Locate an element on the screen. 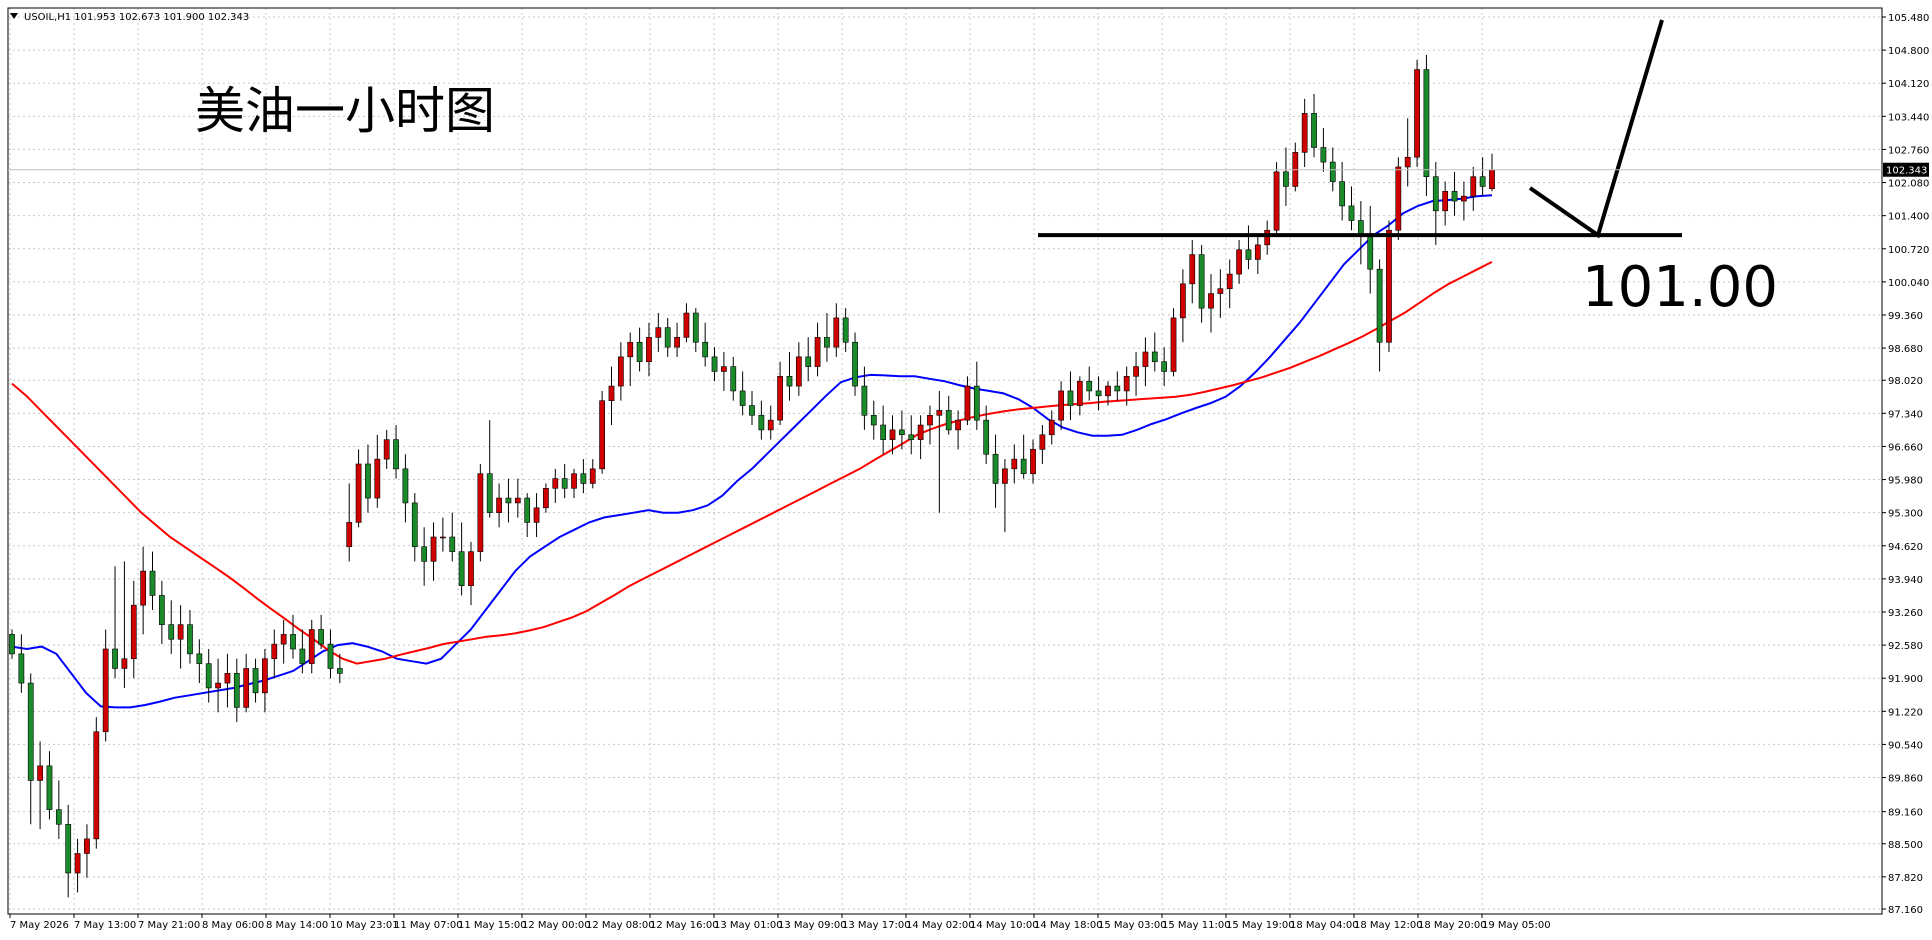 This screenshot has width=1932, height=940. x-tick-label: 14 May 02:00 is located at coordinates (940, 925).